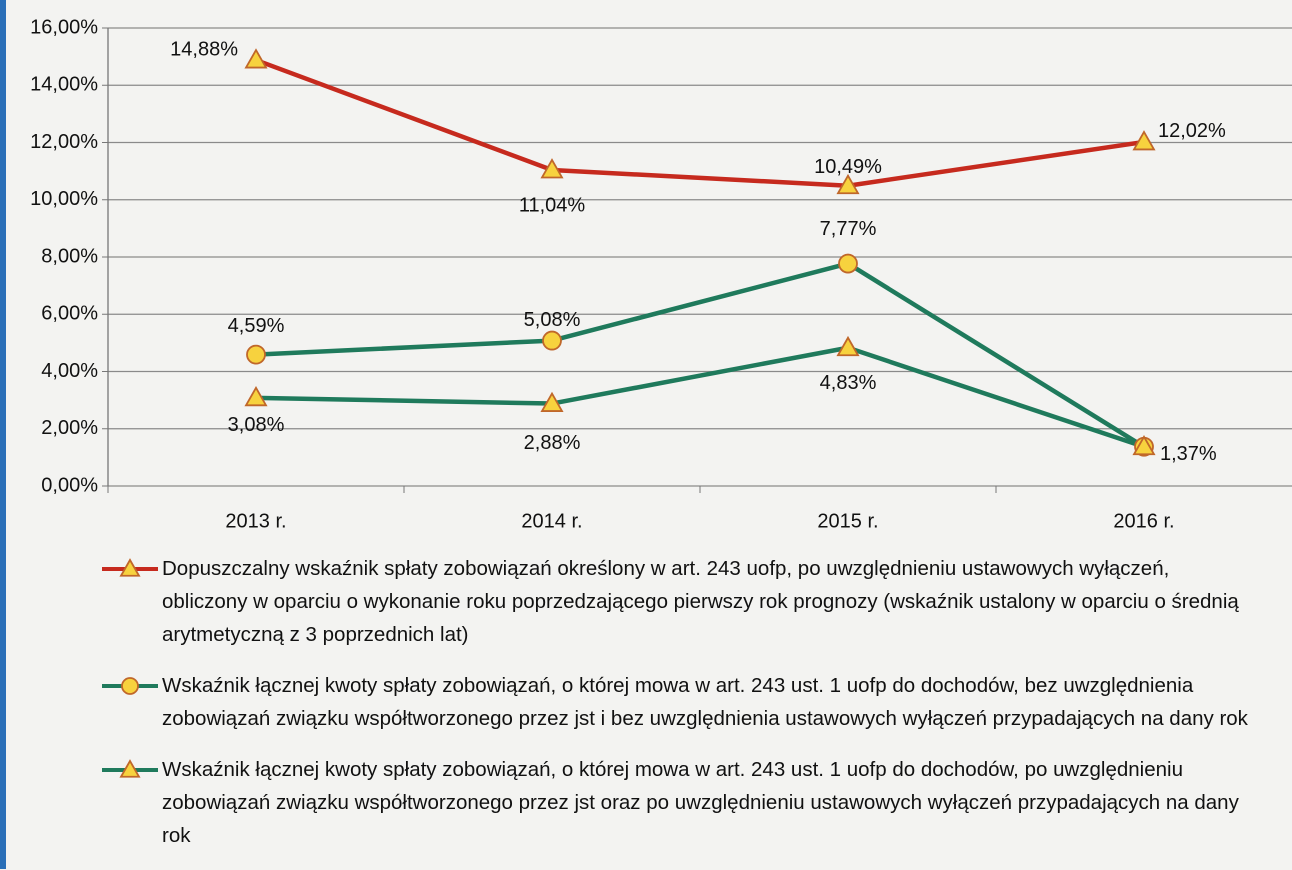 Image resolution: width=1292 pixels, height=870 pixels. I want to click on y-tick-label: 10,00%, so click(64, 199).